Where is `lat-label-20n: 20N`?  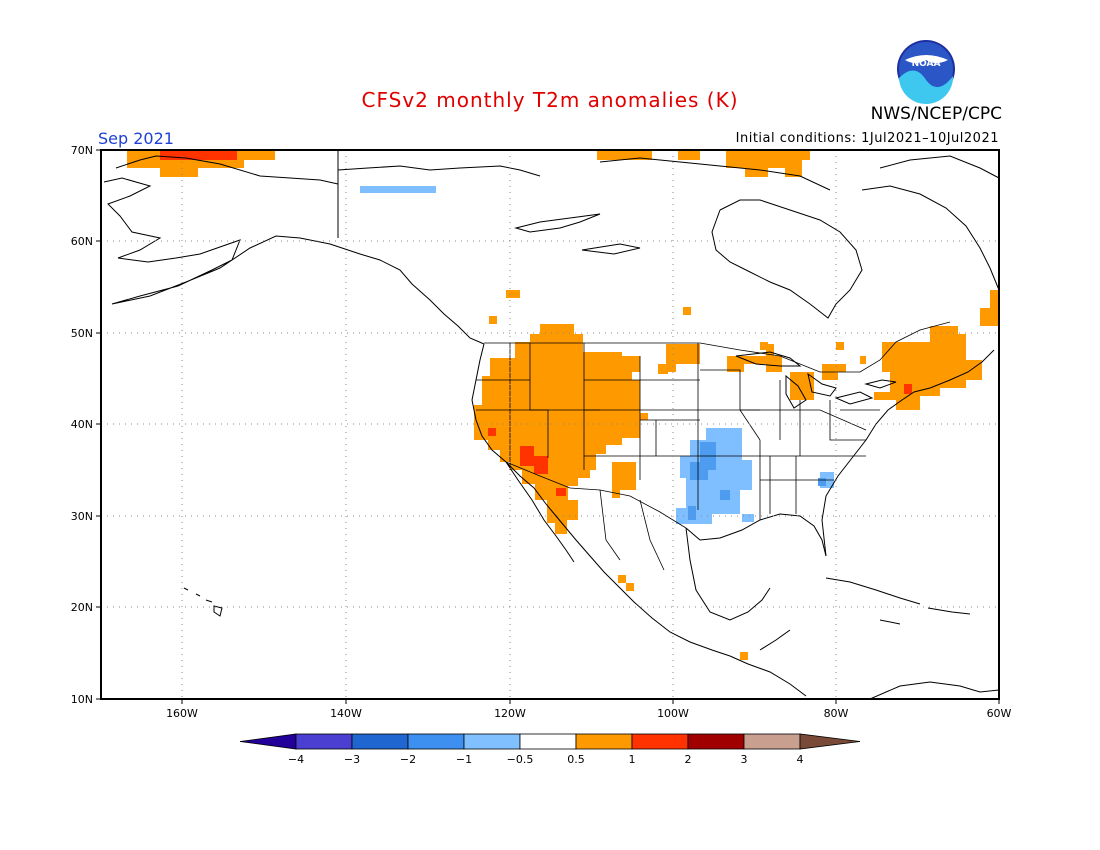 lat-label-20n: 20N is located at coordinates (82, 607).